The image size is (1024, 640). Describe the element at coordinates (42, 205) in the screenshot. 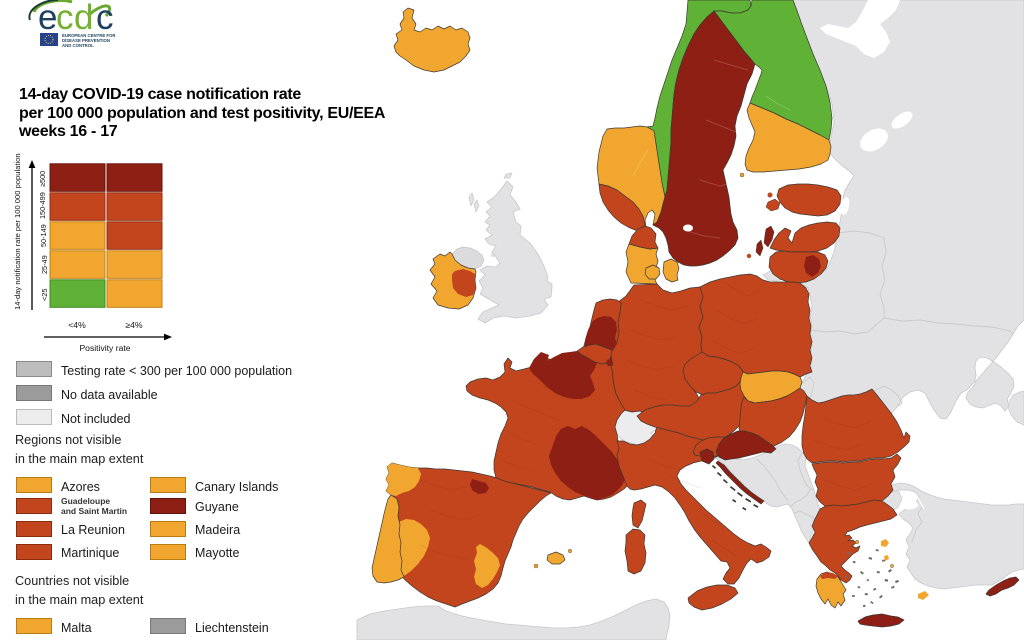

I see `svg-text: 150-499` at that location.